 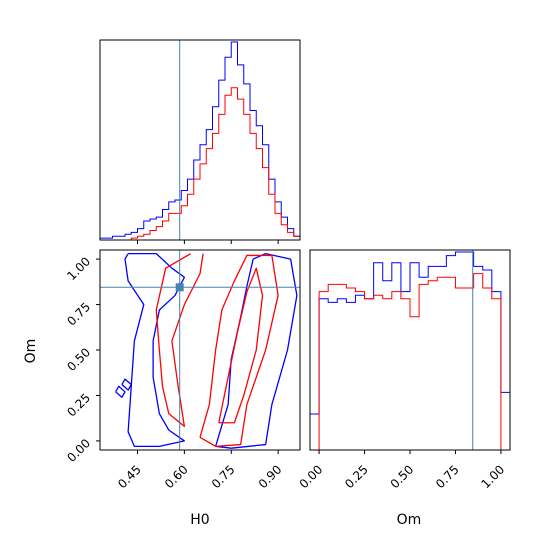 What do you see at coordinates (78, 450) in the screenshot?
I see `joint-ytick-label: 0.00` at bounding box center [78, 450].